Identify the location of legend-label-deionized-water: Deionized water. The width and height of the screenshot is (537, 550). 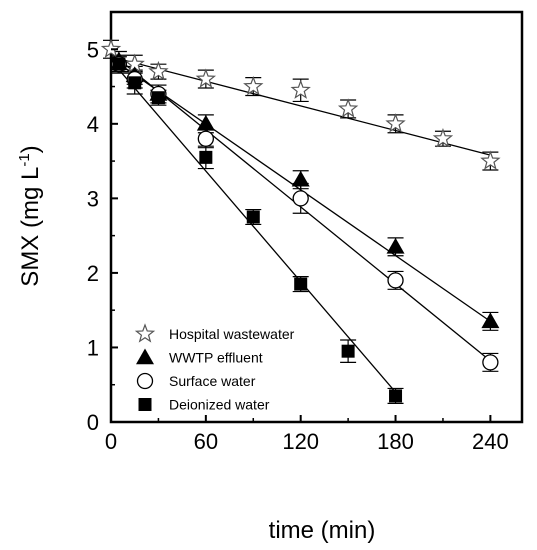
(219, 405).